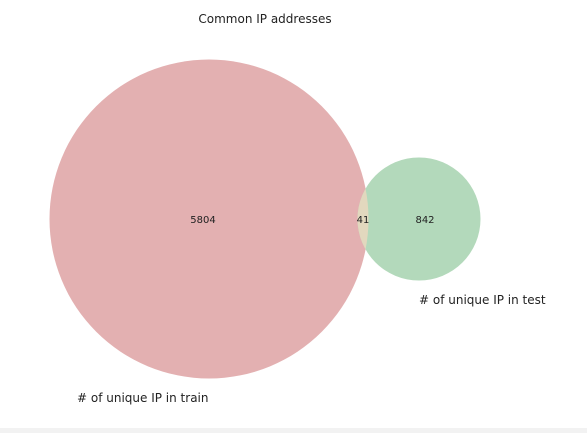 The width and height of the screenshot is (587, 433). Describe the element at coordinates (482, 300) in the screenshot. I see `test-set-label: # of unique IP in test` at that location.